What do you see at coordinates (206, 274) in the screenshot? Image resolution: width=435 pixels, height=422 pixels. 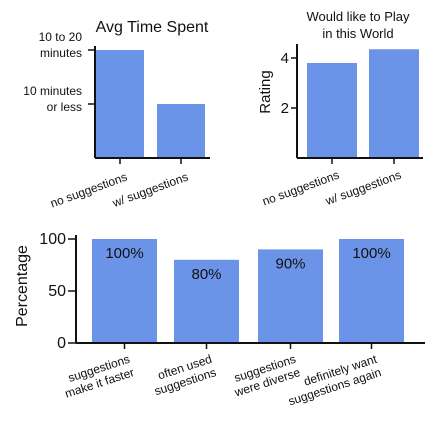 I see `data-label: 80%` at bounding box center [206, 274].